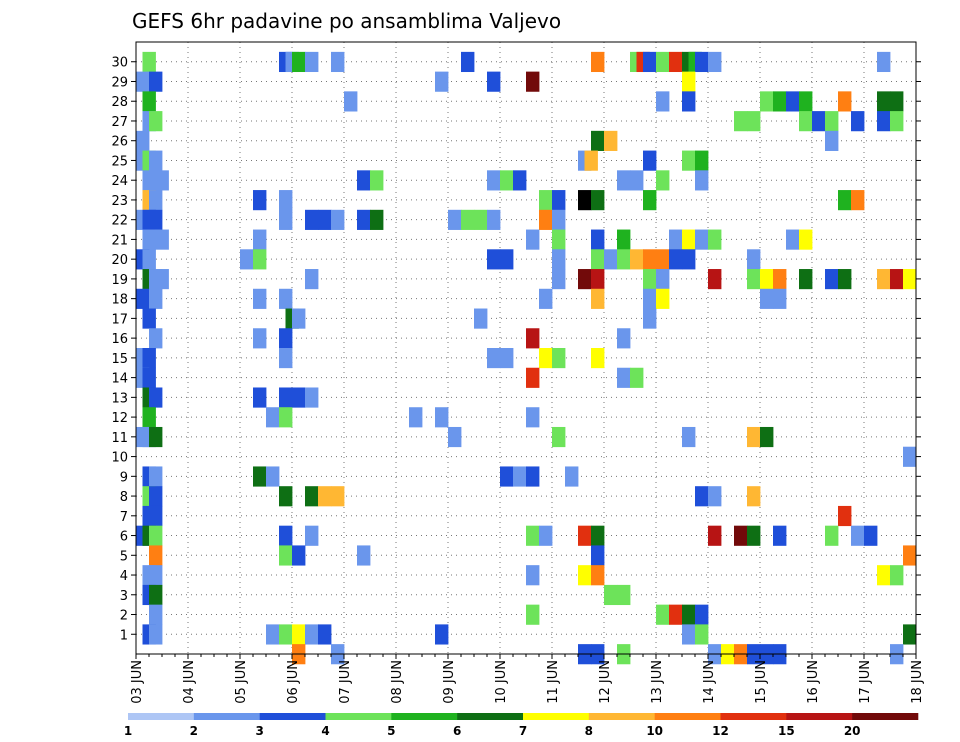  Describe the element at coordinates (457, 731) in the screenshot. I see `colorbar-label: 6` at that location.